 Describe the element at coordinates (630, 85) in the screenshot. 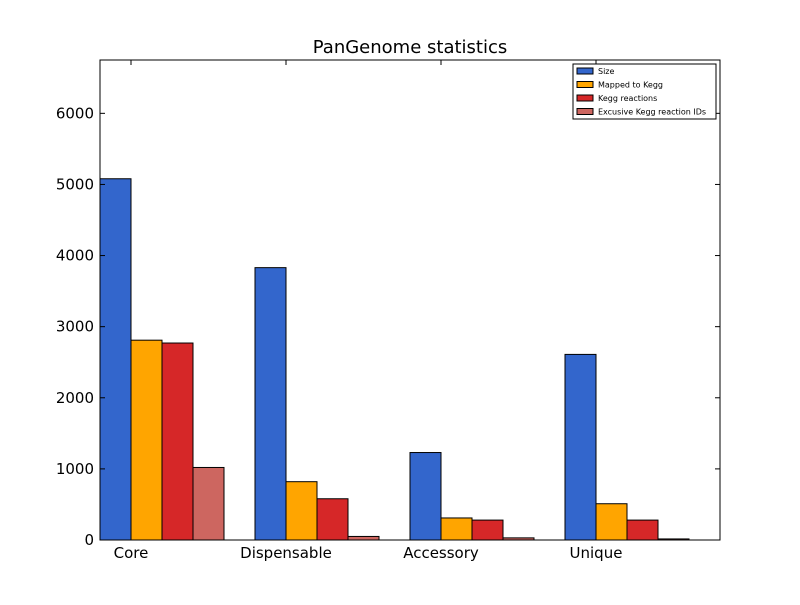

I see `legend-label: Mapped to Kegg` at that location.